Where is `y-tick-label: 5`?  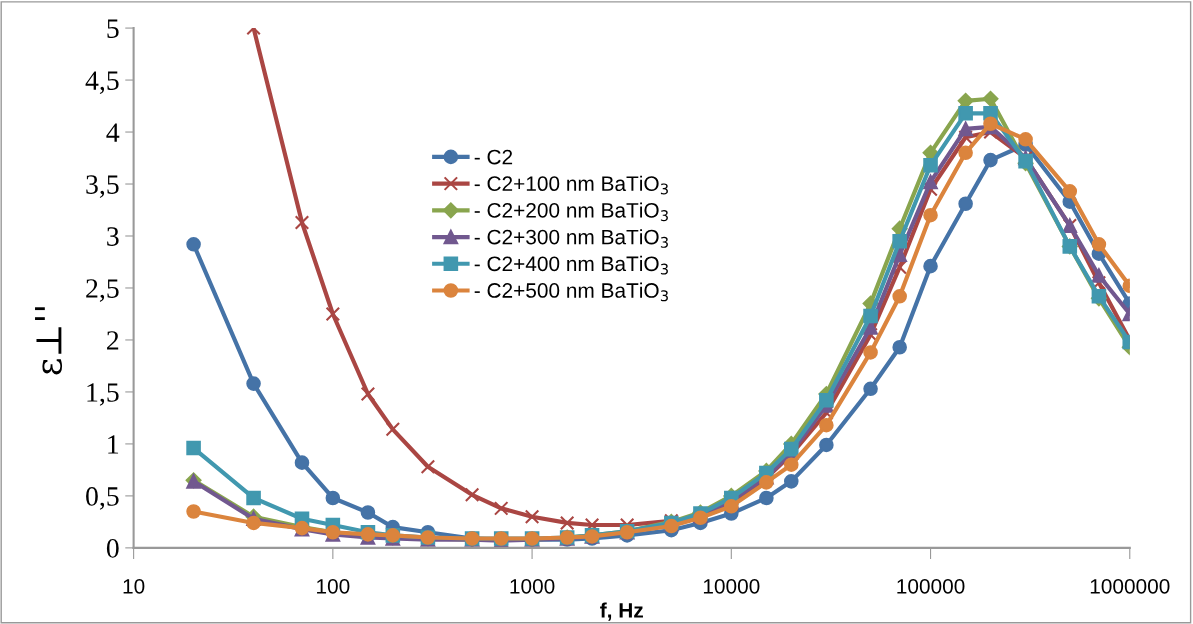
y-tick-label: 5 is located at coordinates (113, 28).